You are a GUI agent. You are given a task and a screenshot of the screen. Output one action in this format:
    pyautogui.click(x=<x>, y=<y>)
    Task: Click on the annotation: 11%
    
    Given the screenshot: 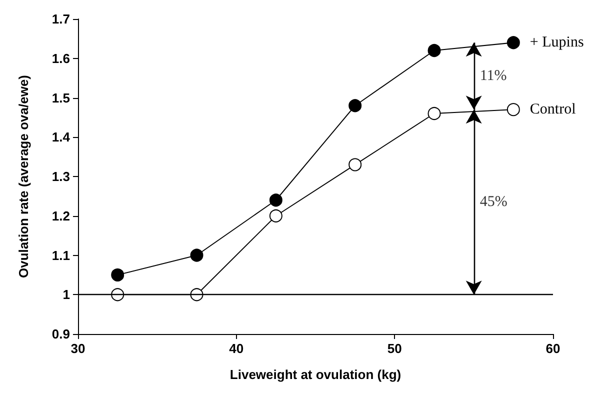 What is the action you would take?
    pyautogui.click(x=493, y=76)
    